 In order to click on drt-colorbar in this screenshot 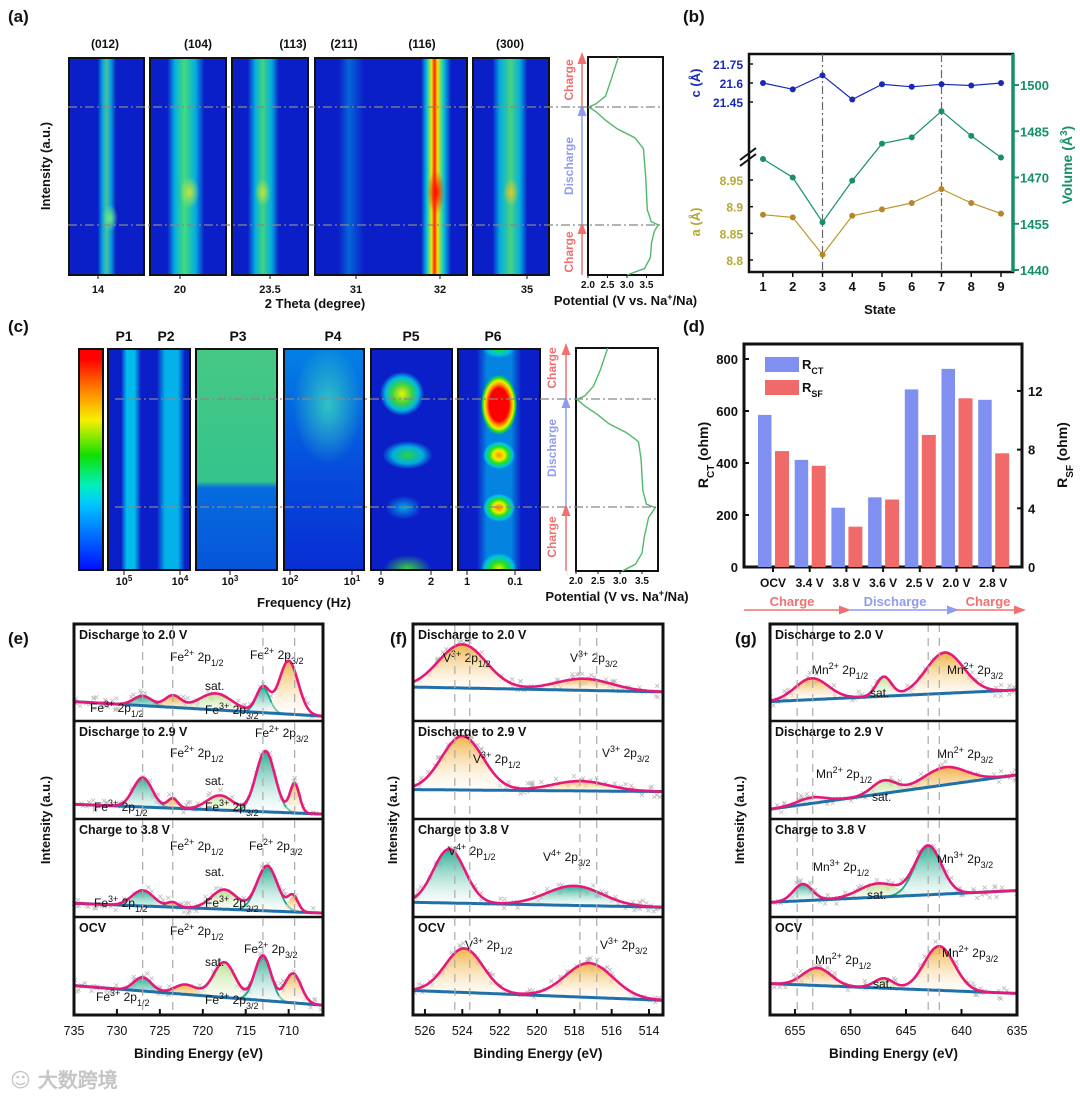, I will do `click(91, 459)`.